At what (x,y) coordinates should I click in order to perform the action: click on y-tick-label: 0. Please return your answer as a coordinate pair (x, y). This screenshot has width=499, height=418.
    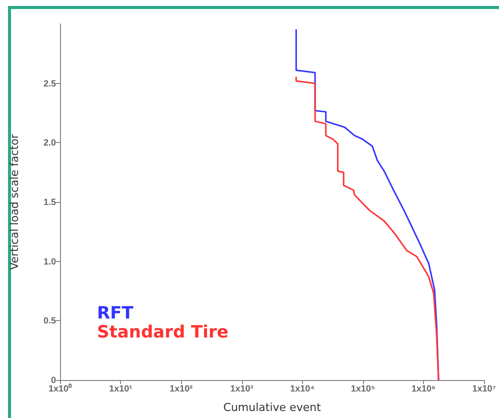
    Looking at the image, I should click on (53, 380).